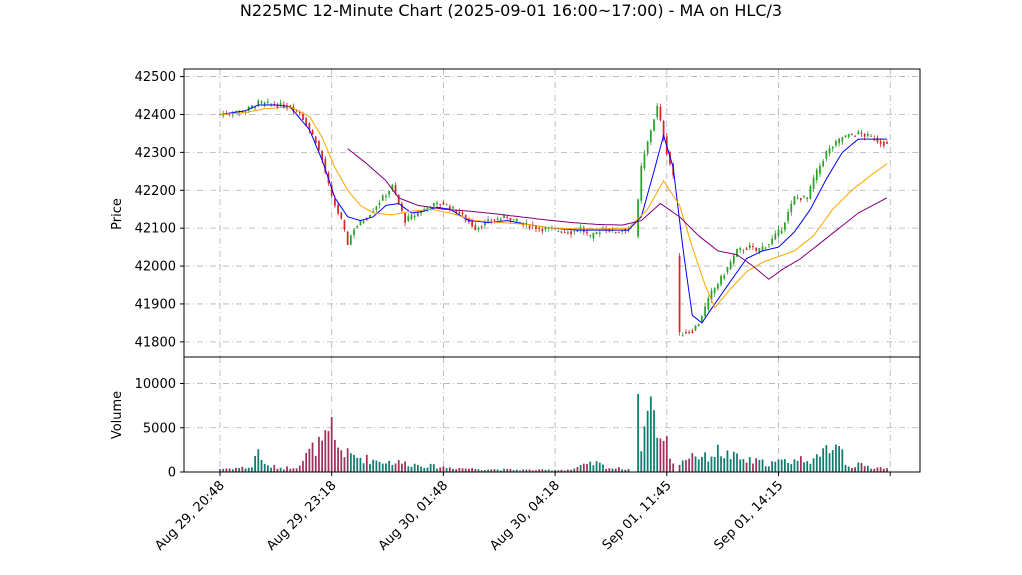 This screenshot has width=1022, height=575. Describe the element at coordinates (155, 191) in the screenshot. I see `price-tick-label: 42200` at that location.